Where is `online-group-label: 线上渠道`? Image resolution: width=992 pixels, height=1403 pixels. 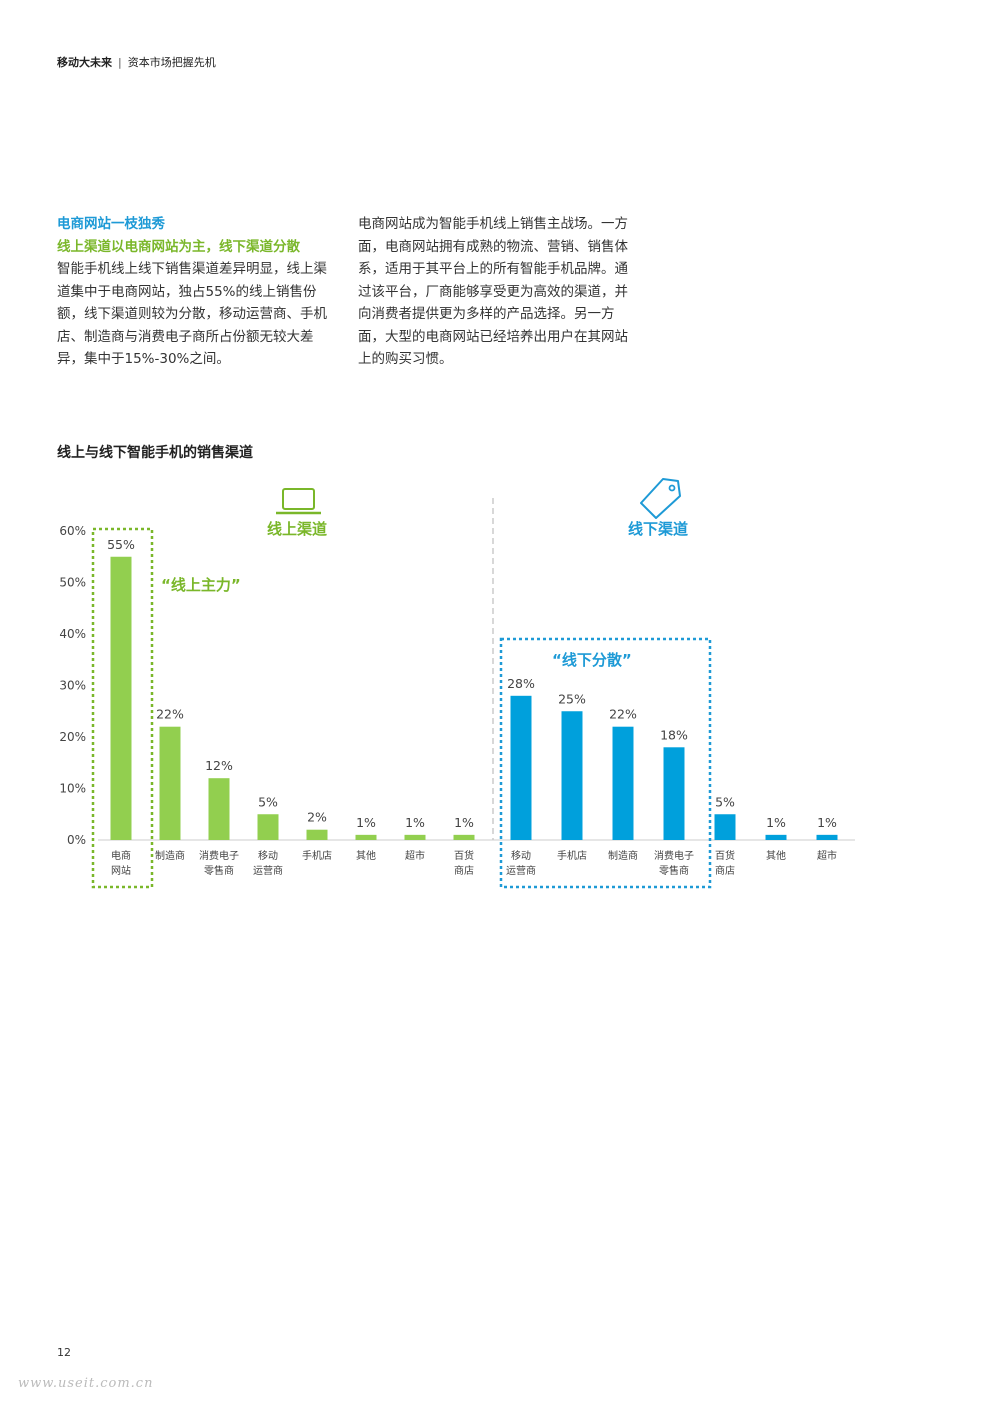
online-group-label: 线上渠道 is located at coordinates (297, 529).